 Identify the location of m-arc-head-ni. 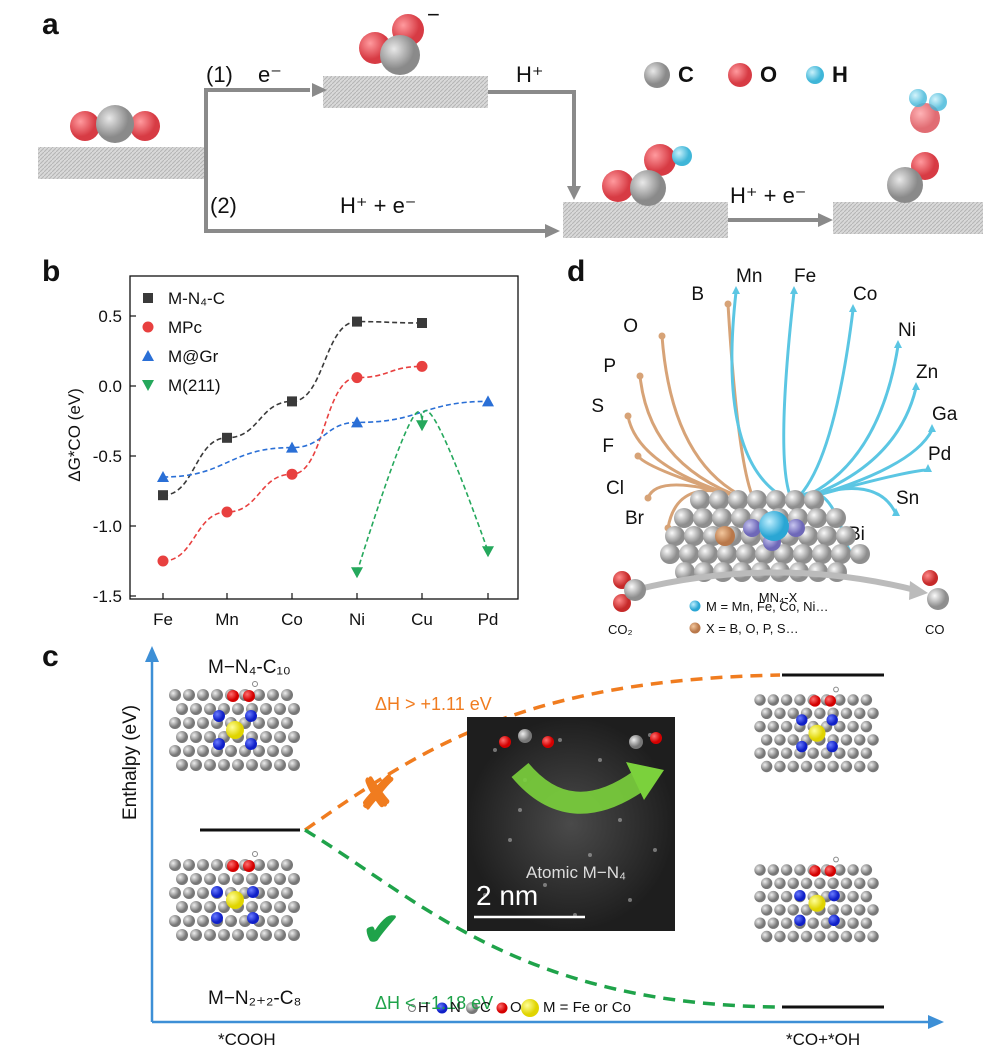
(898, 344).